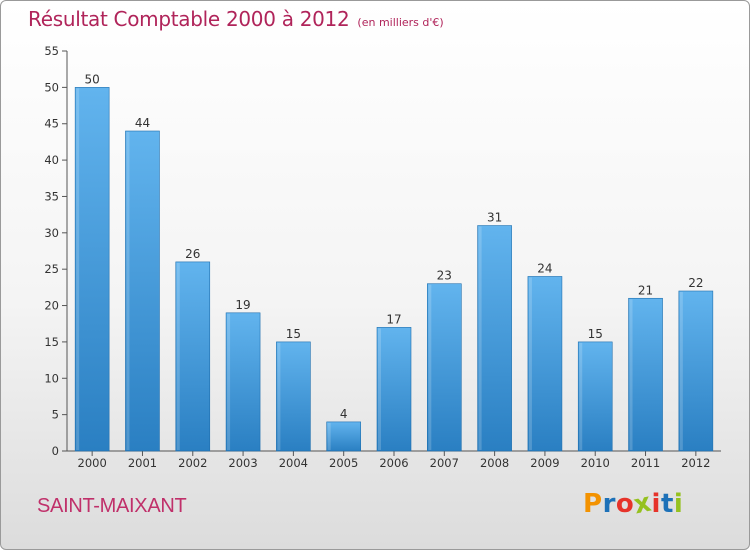  Describe the element at coordinates (593, 504) in the screenshot. I see `logo-letter: P` at that location.